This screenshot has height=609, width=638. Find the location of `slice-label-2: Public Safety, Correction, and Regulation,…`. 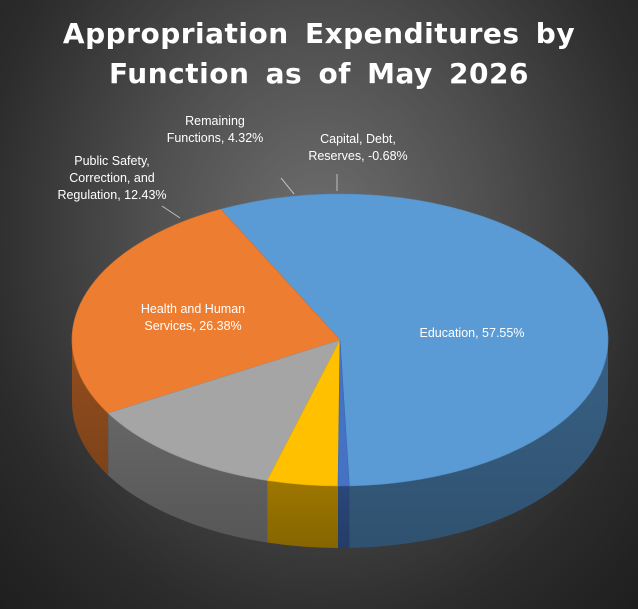

slice-label-2: Public Safety, Correction, and Regulation,… is located at coordinates (111, 178).